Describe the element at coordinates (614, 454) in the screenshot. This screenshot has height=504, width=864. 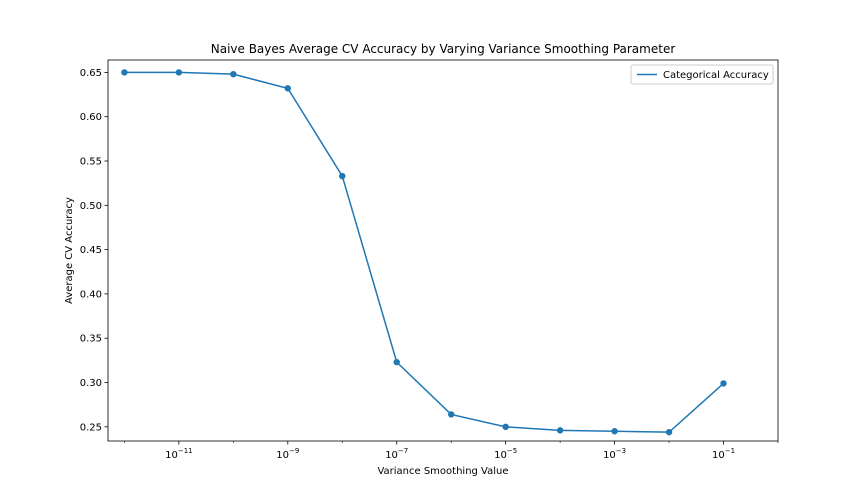
I see `x-tick-label: 10⁻³` at that location.